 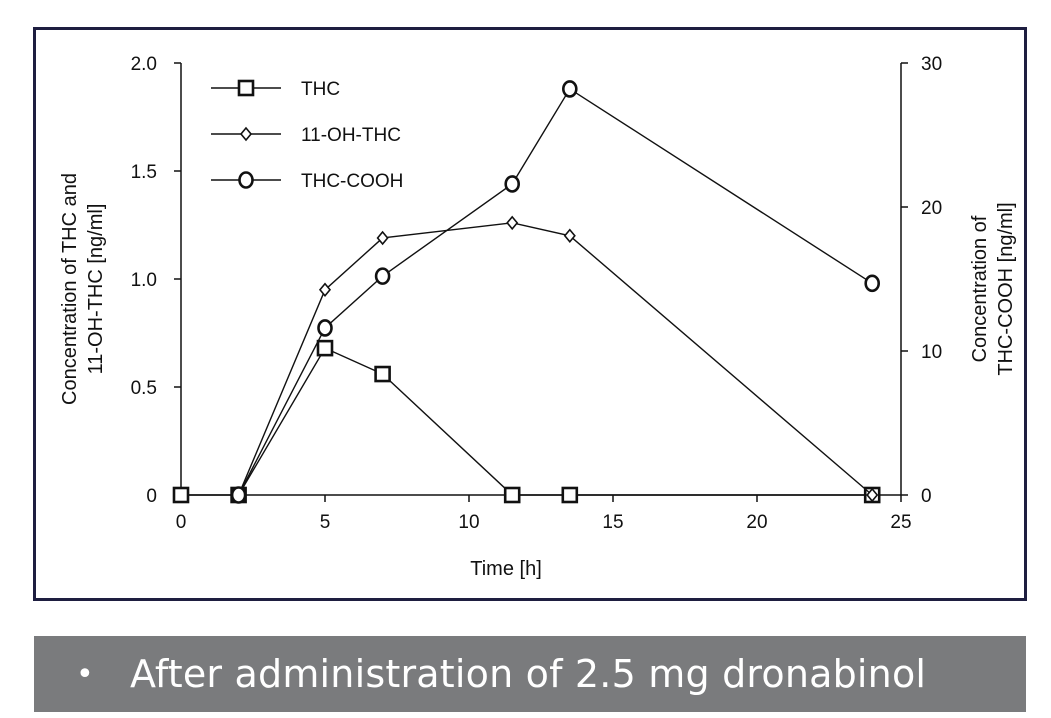 What do you see at coordinates (246, 134) in the screenshot?
I see `legend-marker-11-oh-thc` at bounding box center [246, 134].